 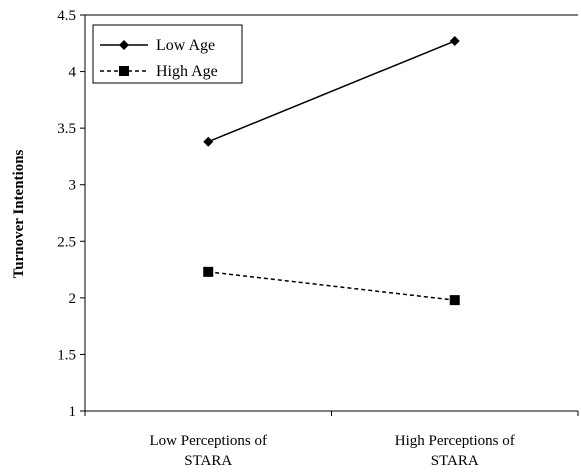 What do you see at coordinates (124, 71) in the screenshot?
I see `legend-marker-square` at bounding box center [124, 71].